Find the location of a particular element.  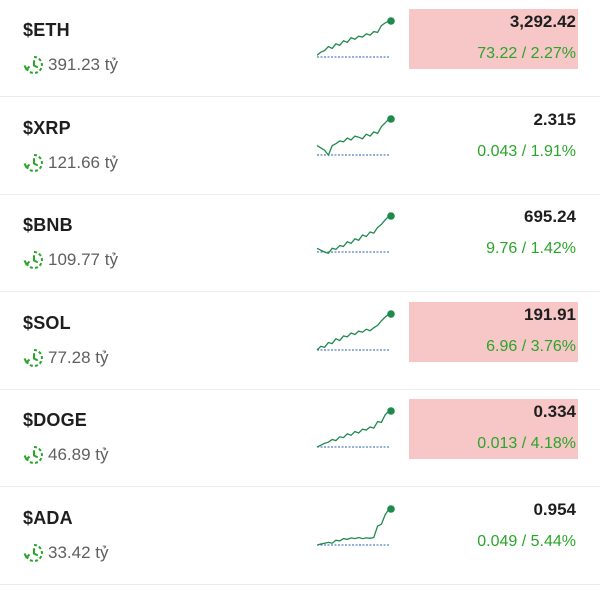

coin-price: 3,292.42 is located at coordinates (542, 21).